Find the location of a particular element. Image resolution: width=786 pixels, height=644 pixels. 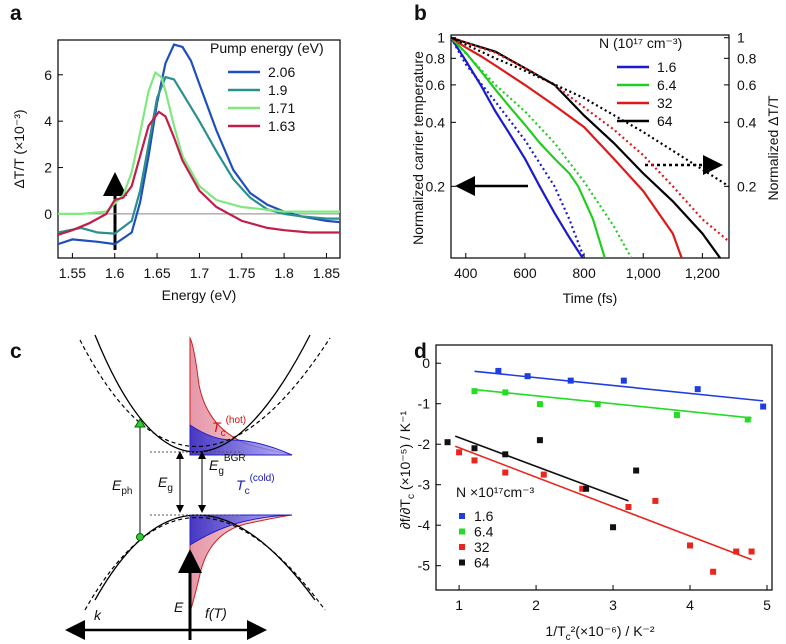

y-tick-label: 6 is located at coordinates (48, 75).